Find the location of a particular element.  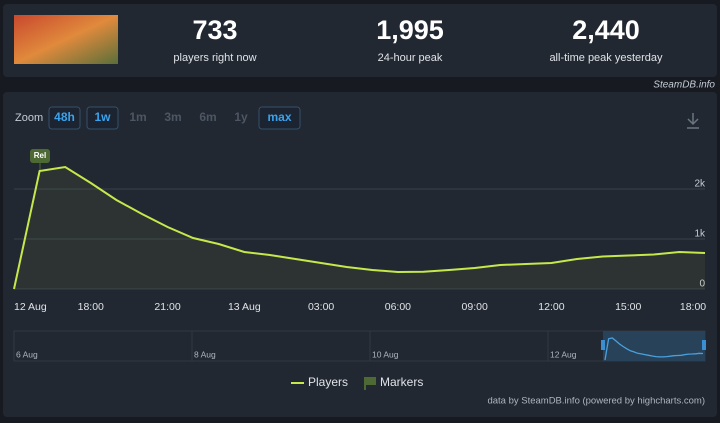

navigator-line is located at coordinates (654, 349).